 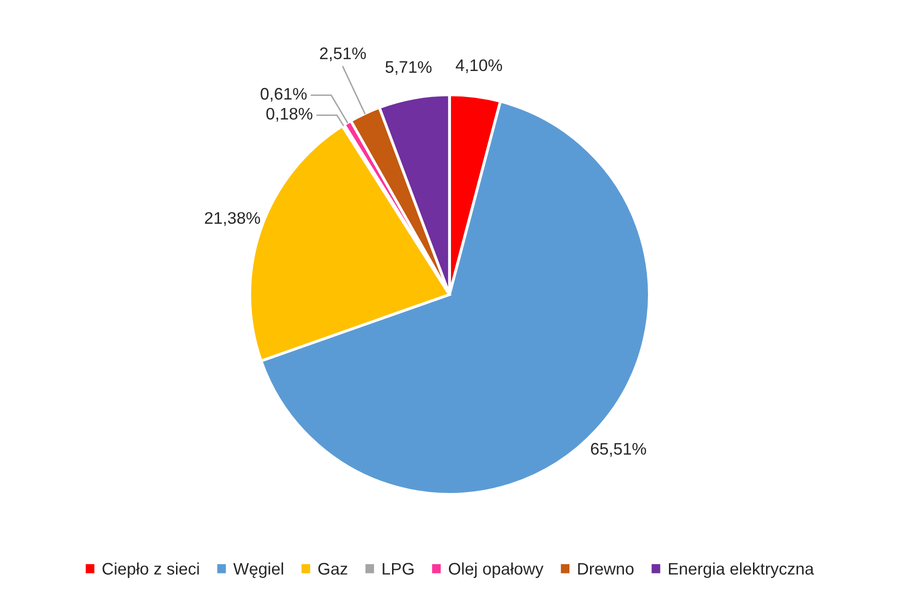 I want to click on legend-label: Olej opałowy, so click(x=496, y=570).